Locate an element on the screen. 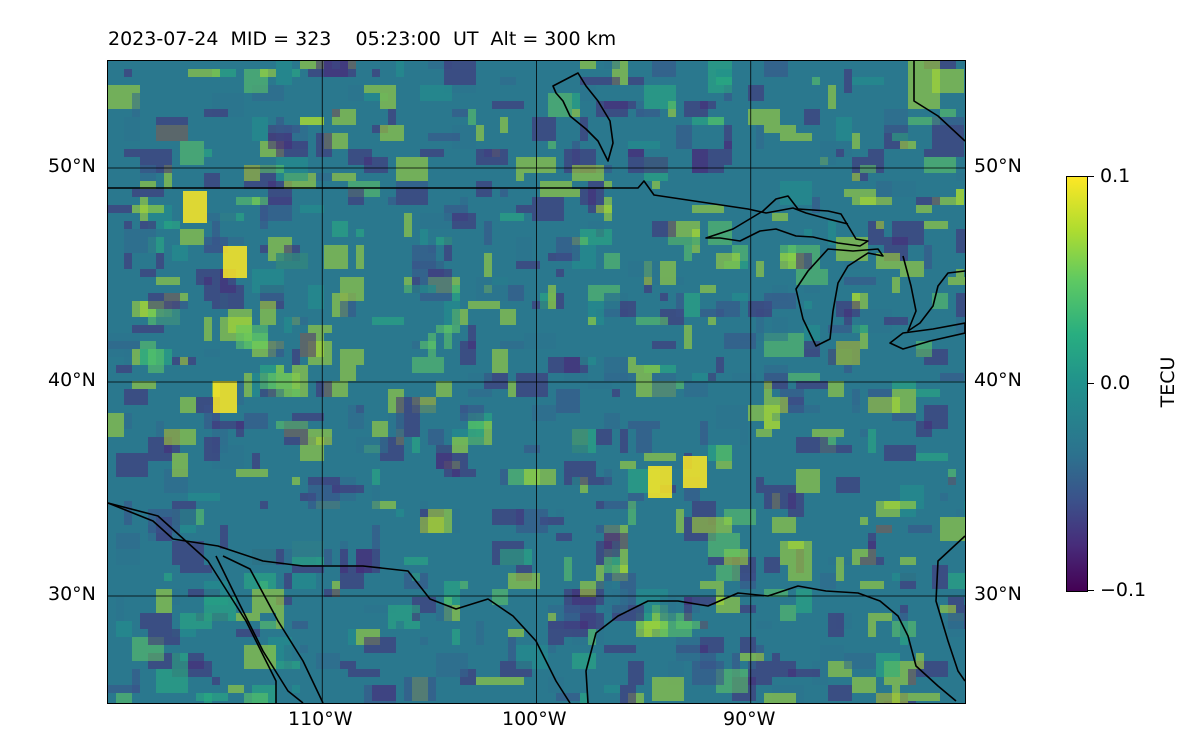 The image size is (1200, 750). gulf-of-california is located at coordinates (273, 629).